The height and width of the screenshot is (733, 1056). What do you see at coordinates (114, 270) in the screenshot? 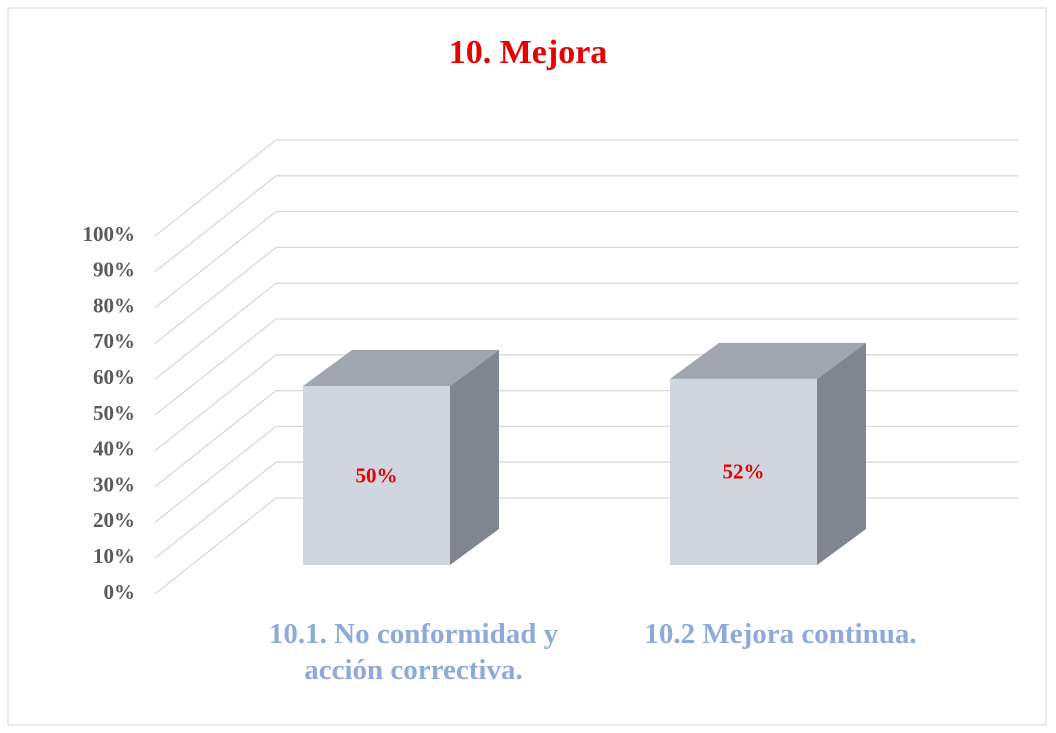
I see `y-tick-label: 90%` at bounding box center [114, 270].